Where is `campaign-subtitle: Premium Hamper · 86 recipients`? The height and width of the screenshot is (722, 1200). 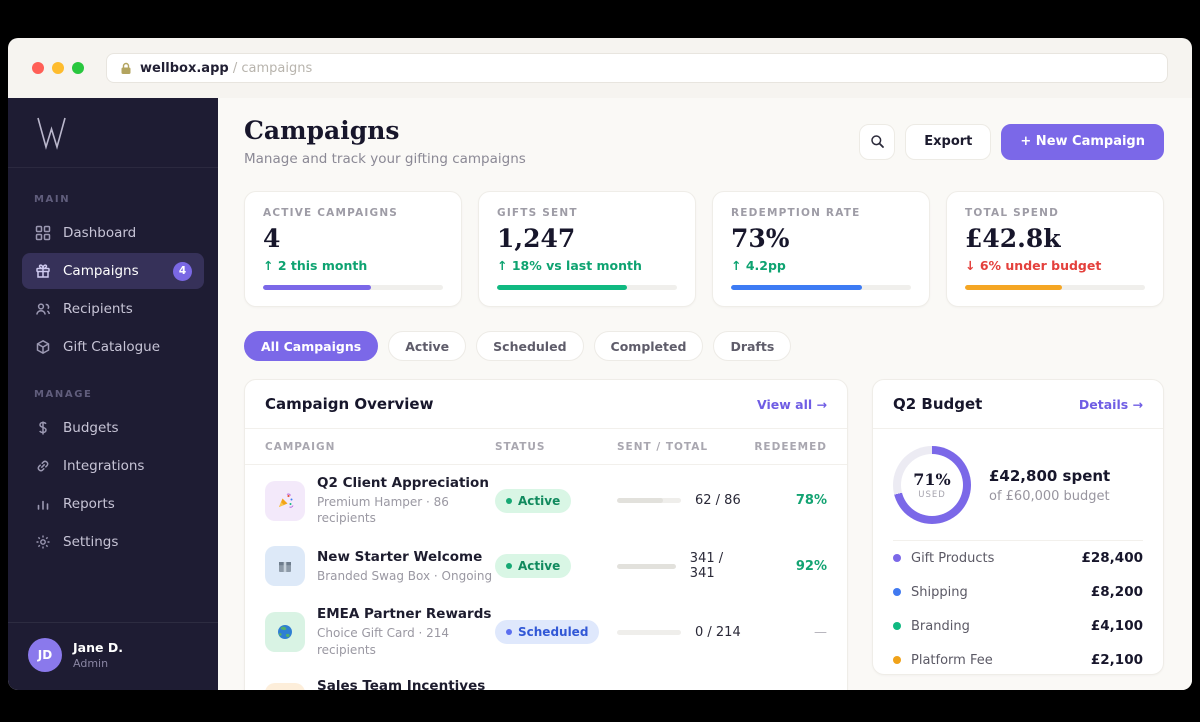
campaign-subtitle: Premium Hamper · 86 recipients is located at coordinates (383, 510).